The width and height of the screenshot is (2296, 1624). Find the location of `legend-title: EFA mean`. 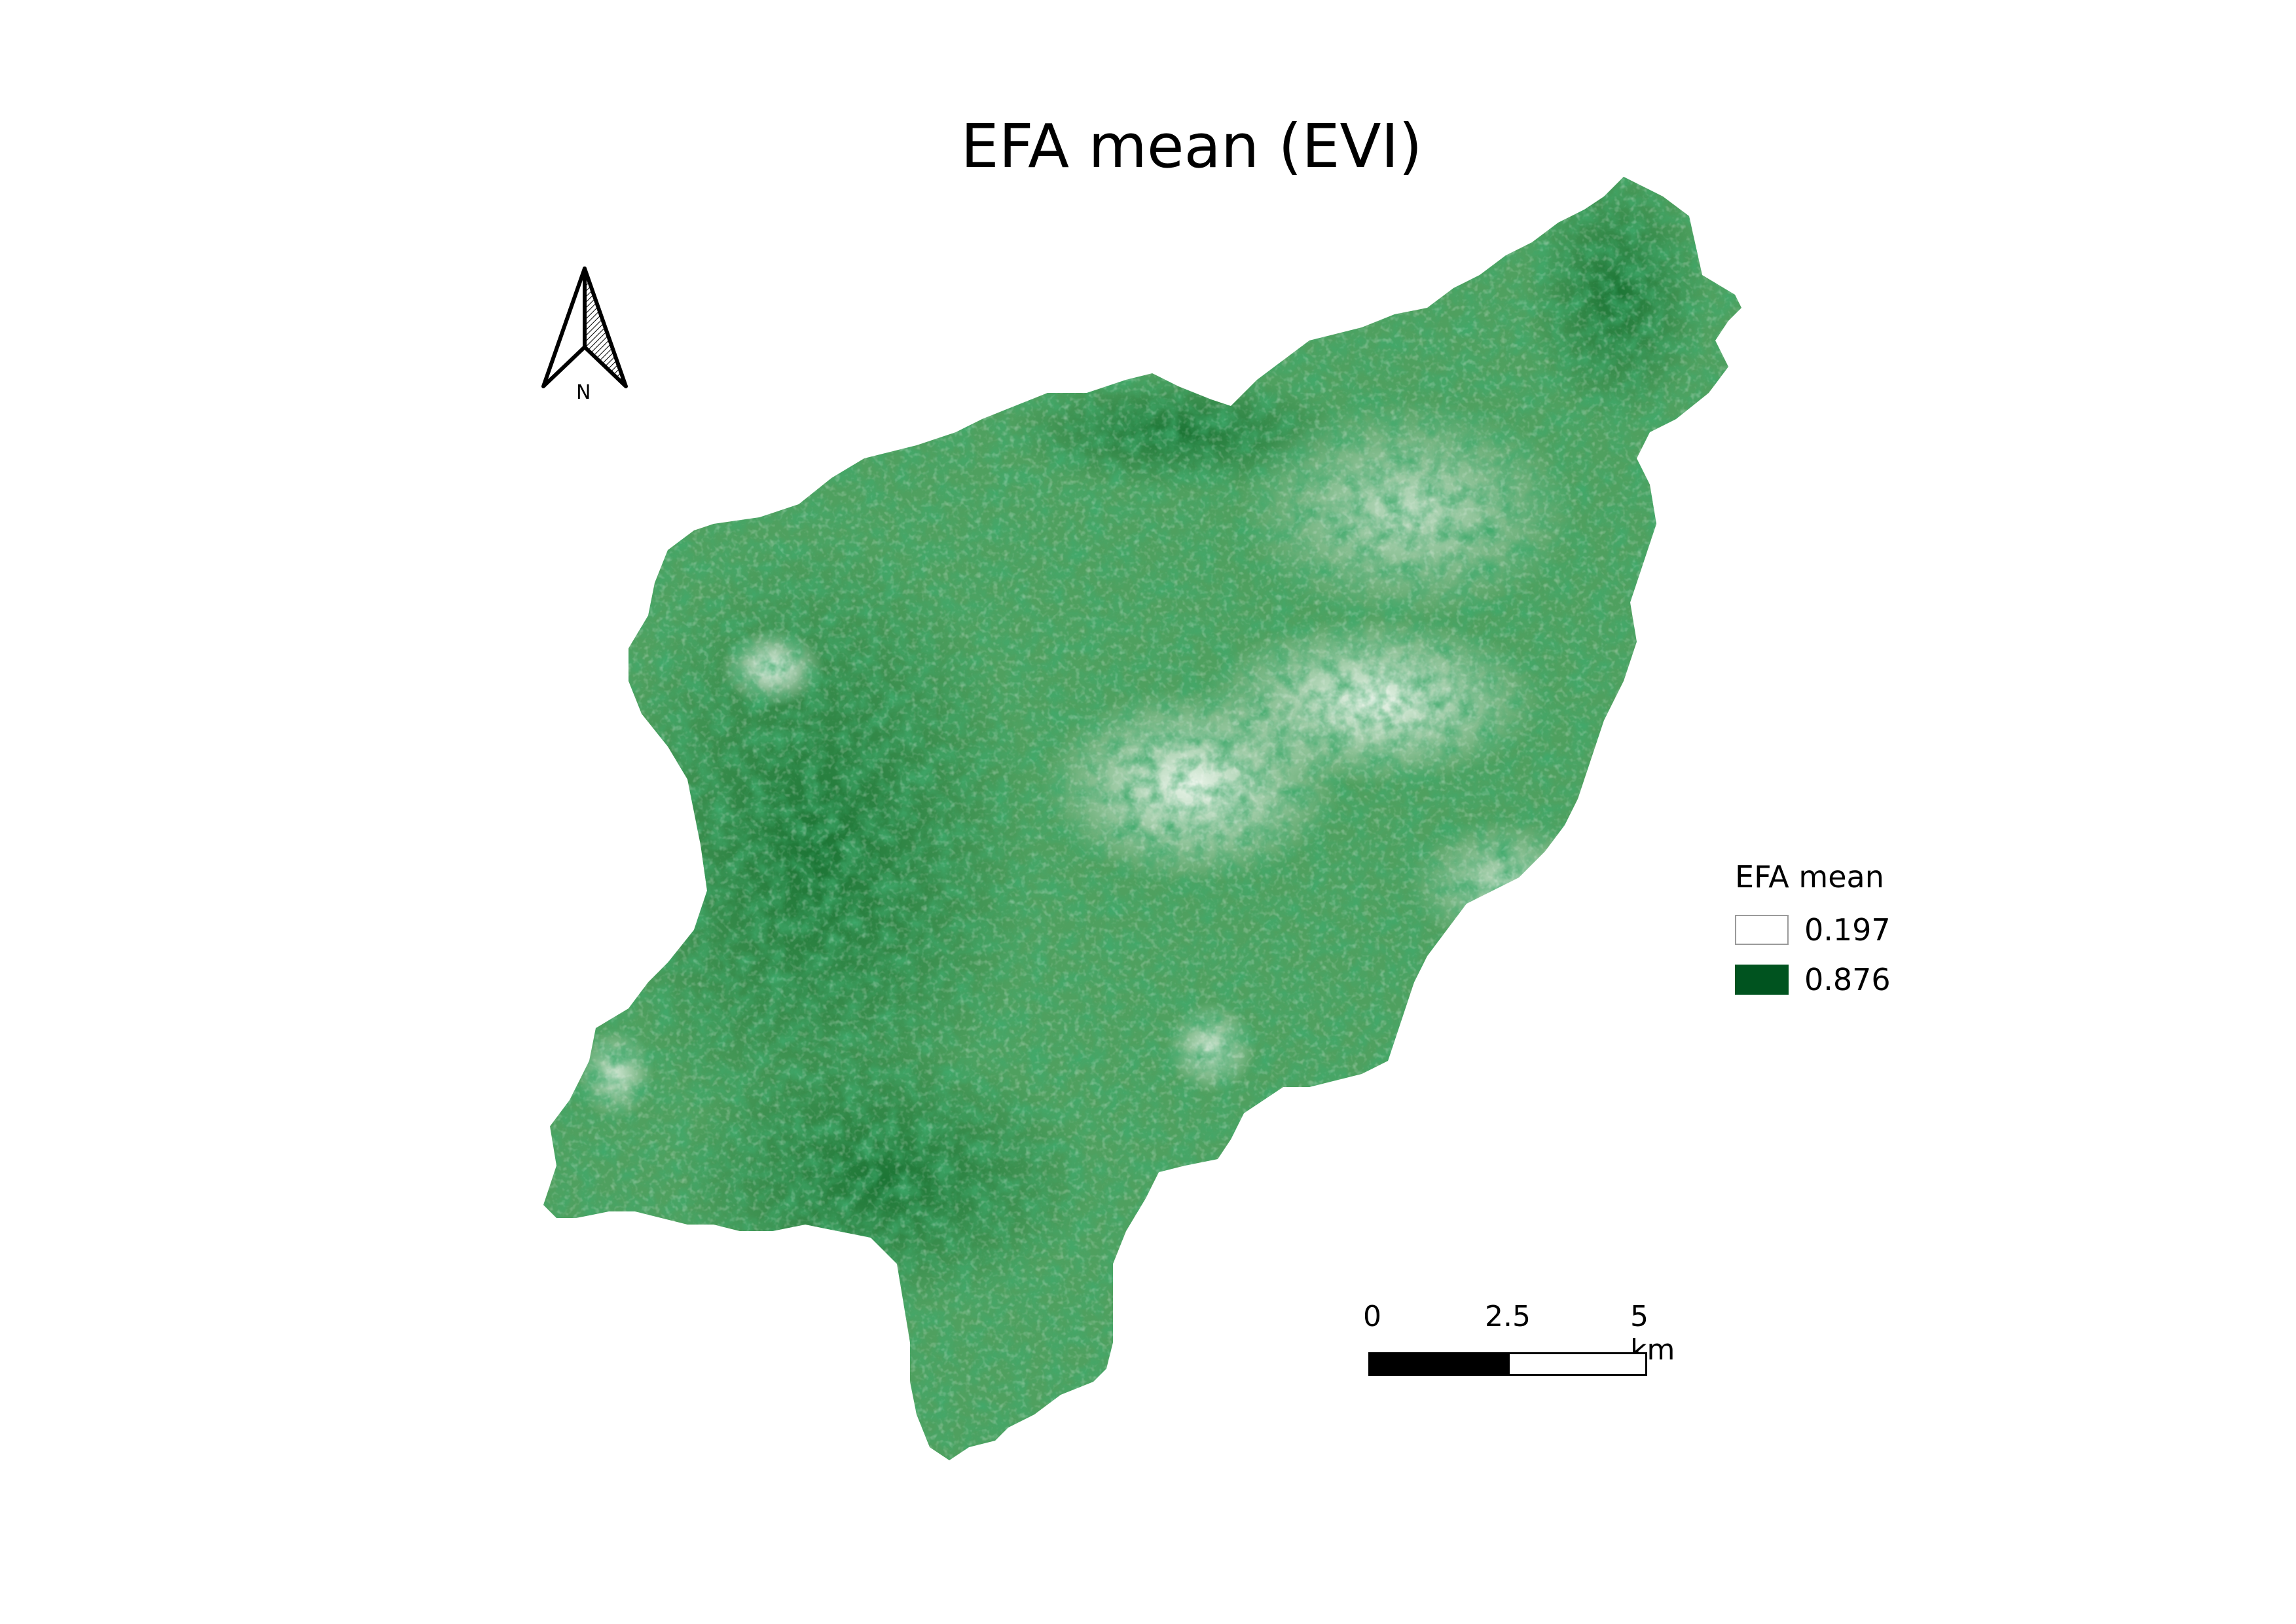

legend-title: EFA mean is located at coordinates (1809, 877).